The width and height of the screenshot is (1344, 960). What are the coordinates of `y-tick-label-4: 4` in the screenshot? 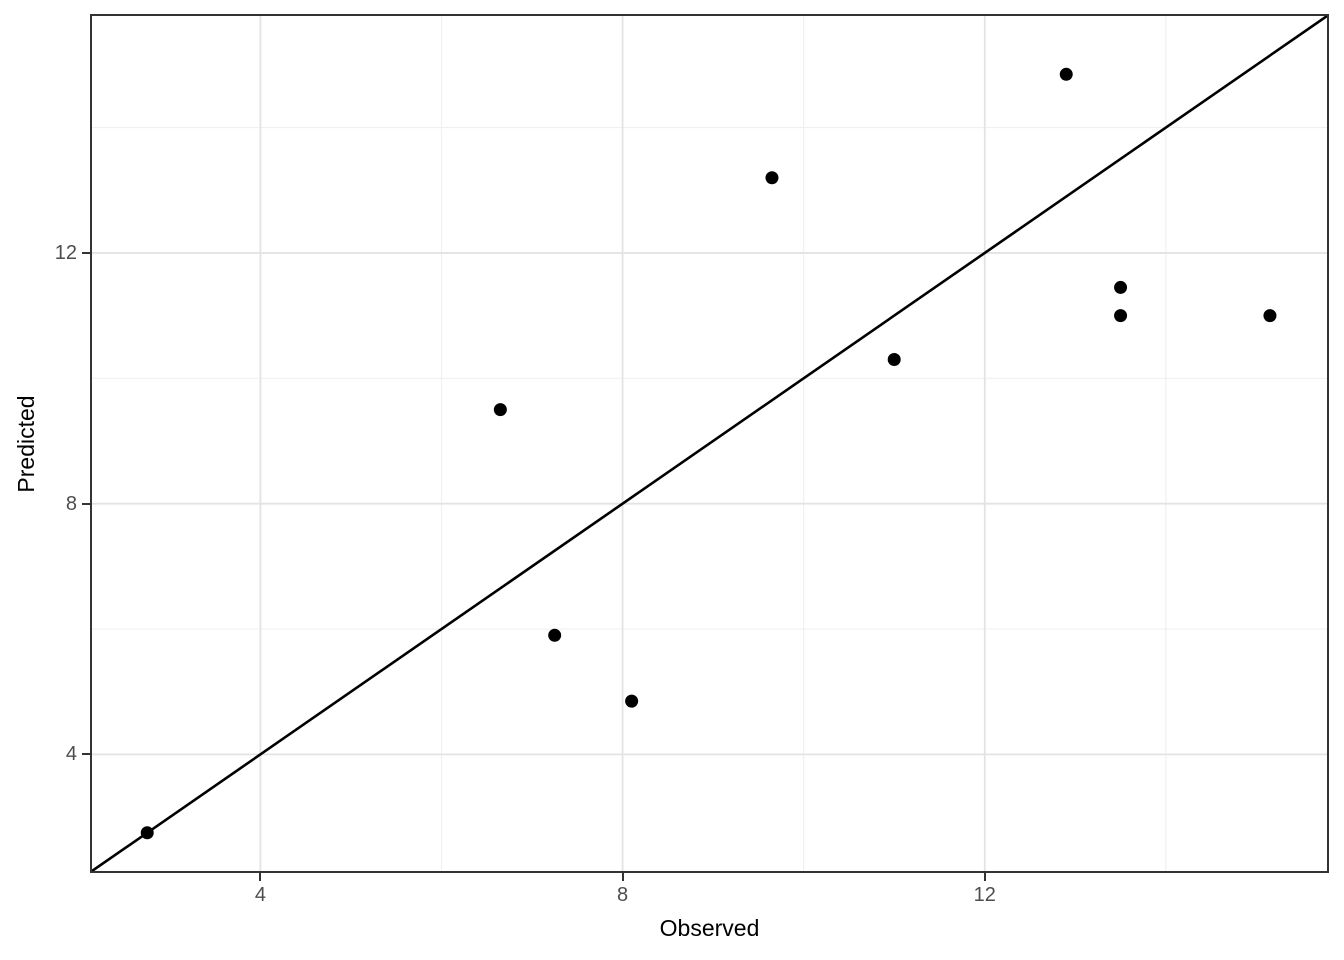 It's located at (71, 754).